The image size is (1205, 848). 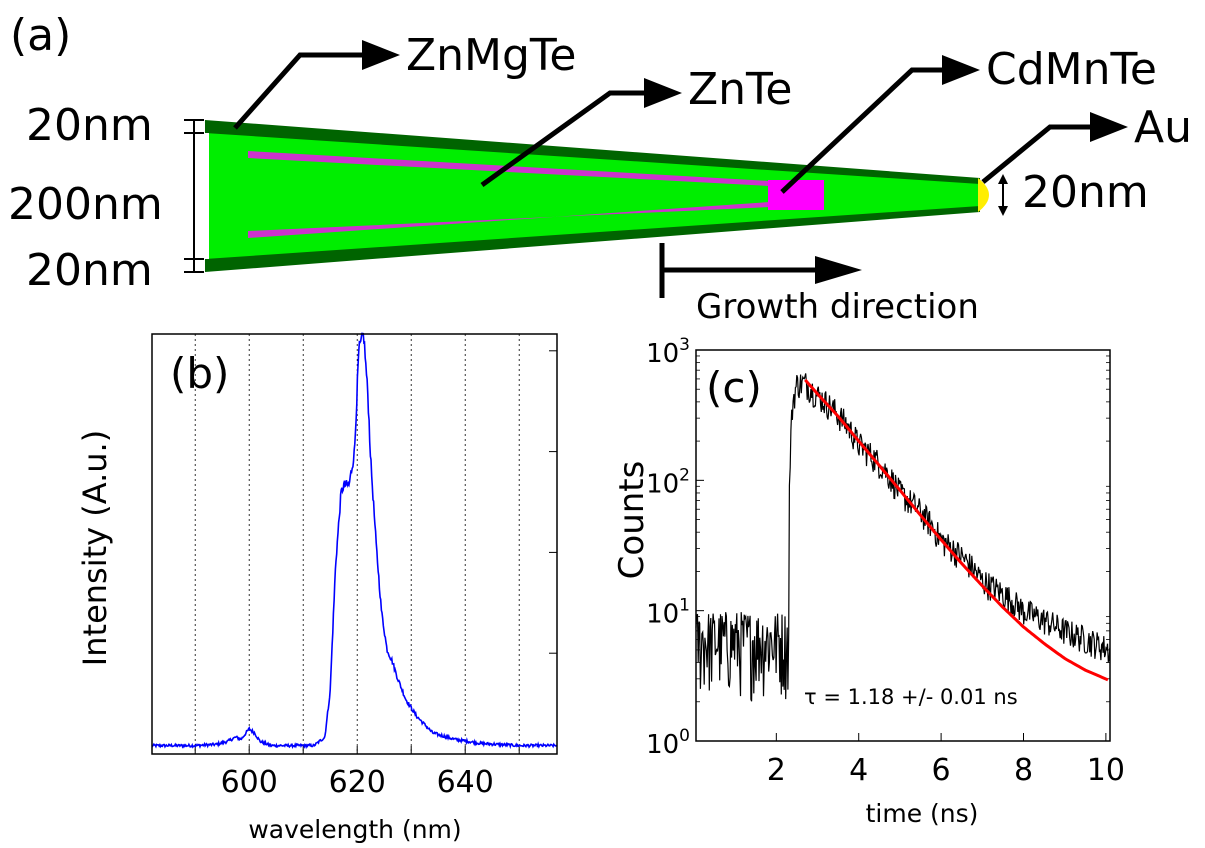 I want to click on c-y-tick-label: 10⁰, so click(x=668, y=743).